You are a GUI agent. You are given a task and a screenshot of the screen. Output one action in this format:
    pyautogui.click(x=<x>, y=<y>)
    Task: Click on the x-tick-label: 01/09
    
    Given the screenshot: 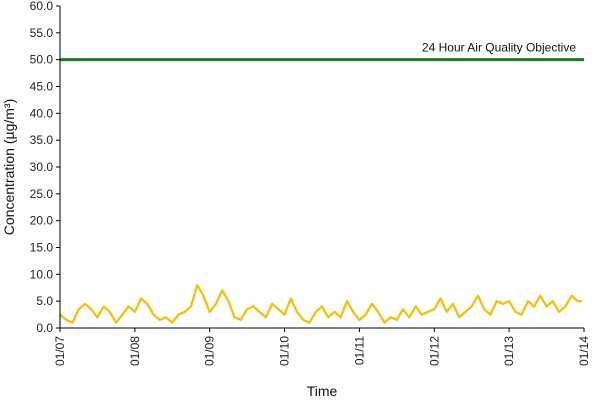 What is the action you would take?
    pyautogui.click(x=210, y=351)
    